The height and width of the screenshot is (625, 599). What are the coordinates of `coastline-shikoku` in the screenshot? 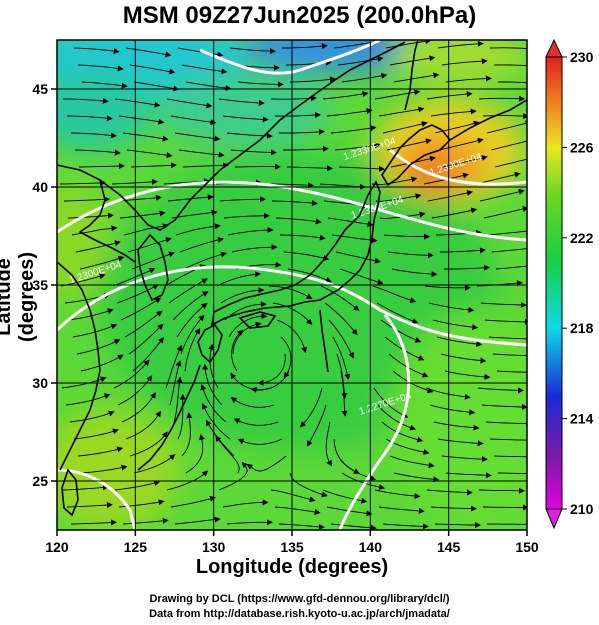 It's located at (257, 320).